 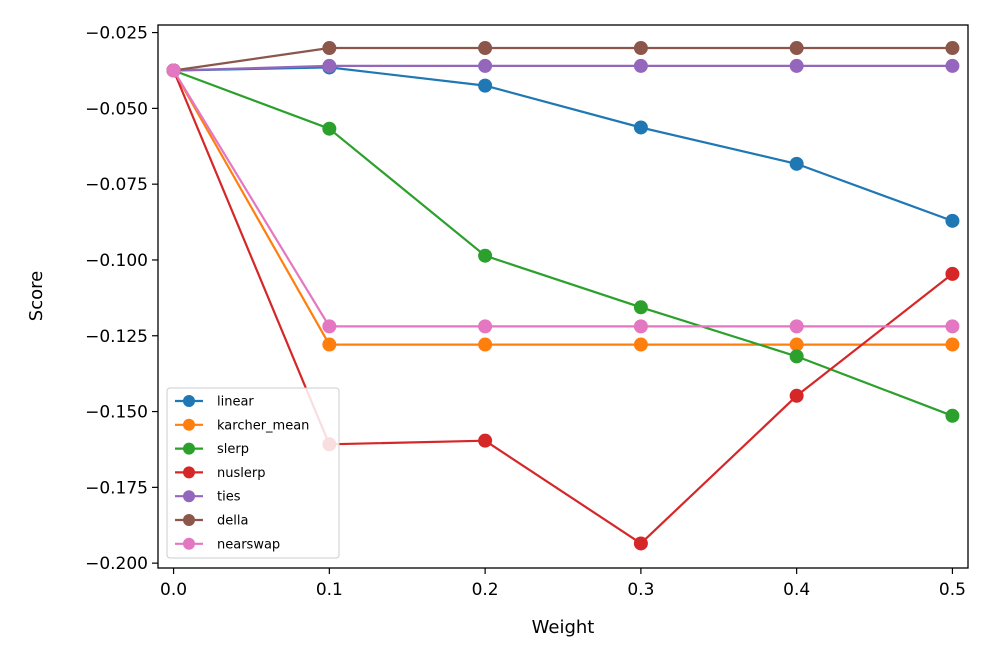 I want to click on y-tick-label: −0.100, so click(x=116, y=261).